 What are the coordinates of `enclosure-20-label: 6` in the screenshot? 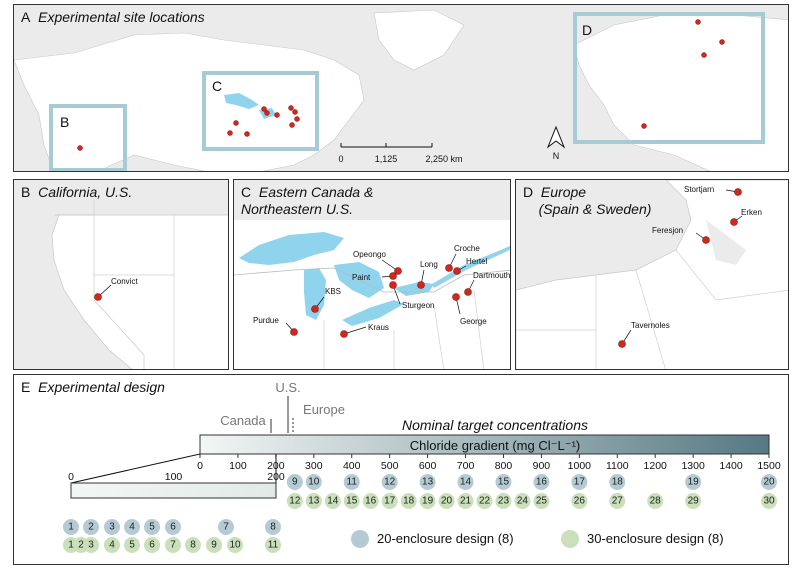 It's located at (173, 527).